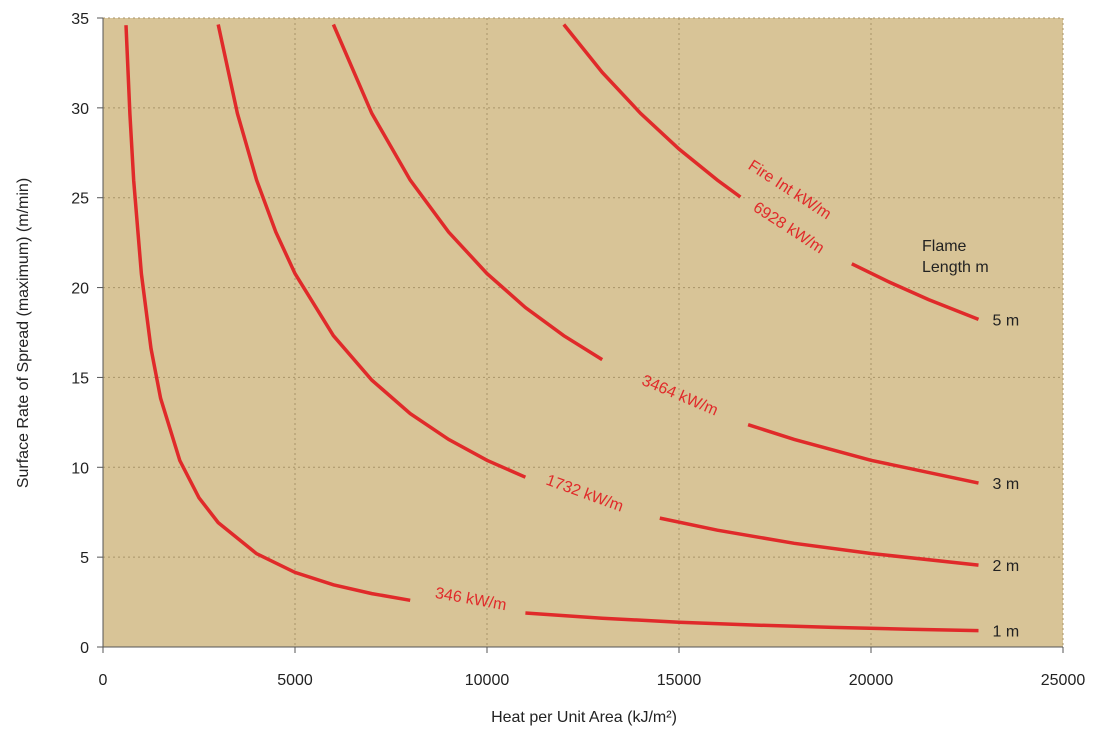 The image size is (1094, 738). What do you see at coordinates (80, 289) in the screenshot?
I see `y-tick-label: 20` at bounding box center [80, 289].